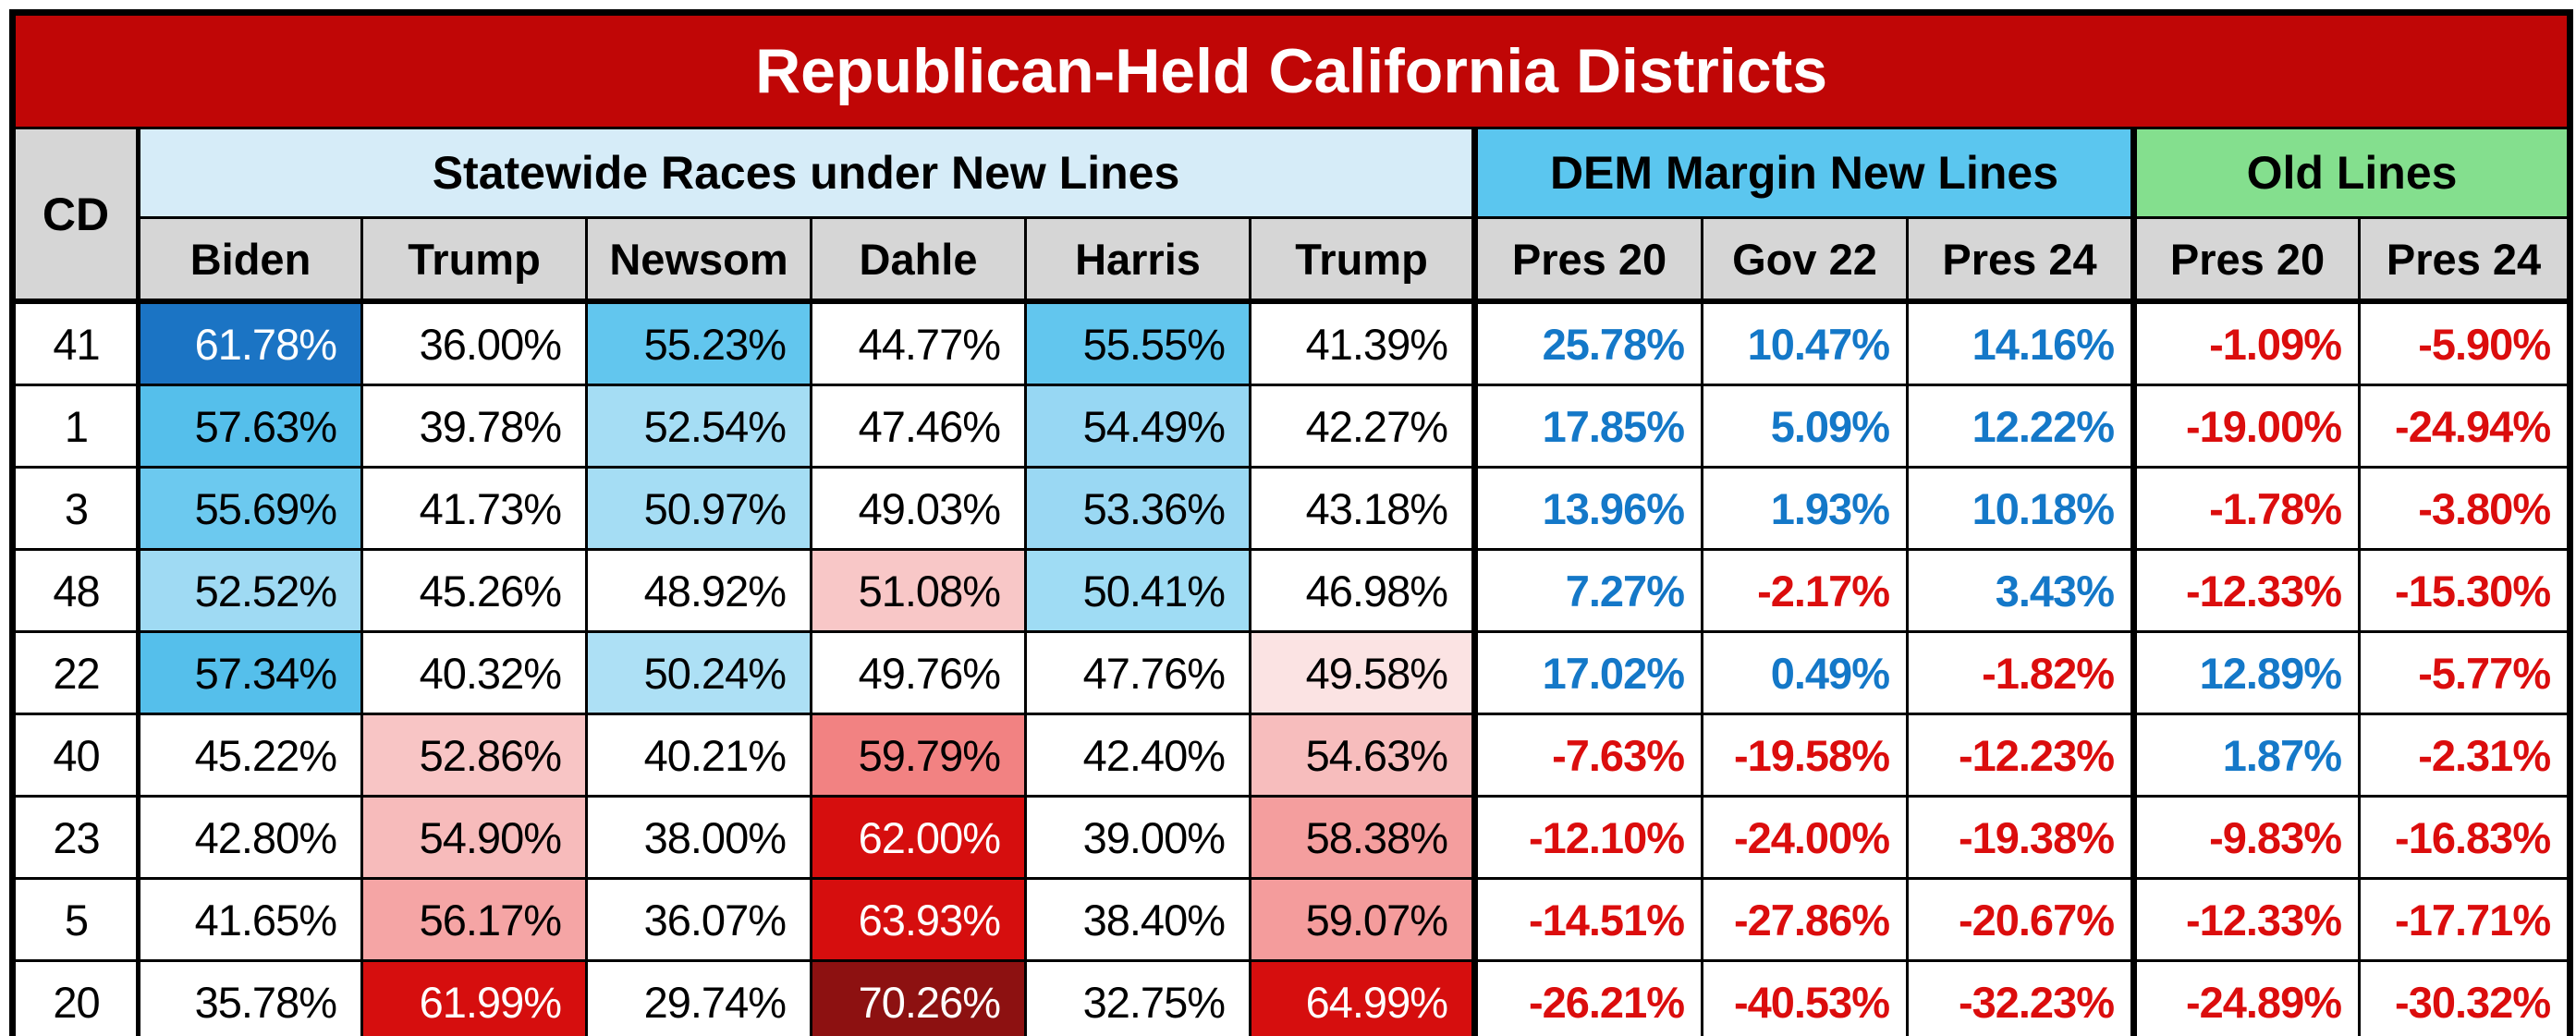 The height and width of the screenshot is (1036, 2576). I want to click on cell-statewide-harris: 47.76%, so click(1137, 672).